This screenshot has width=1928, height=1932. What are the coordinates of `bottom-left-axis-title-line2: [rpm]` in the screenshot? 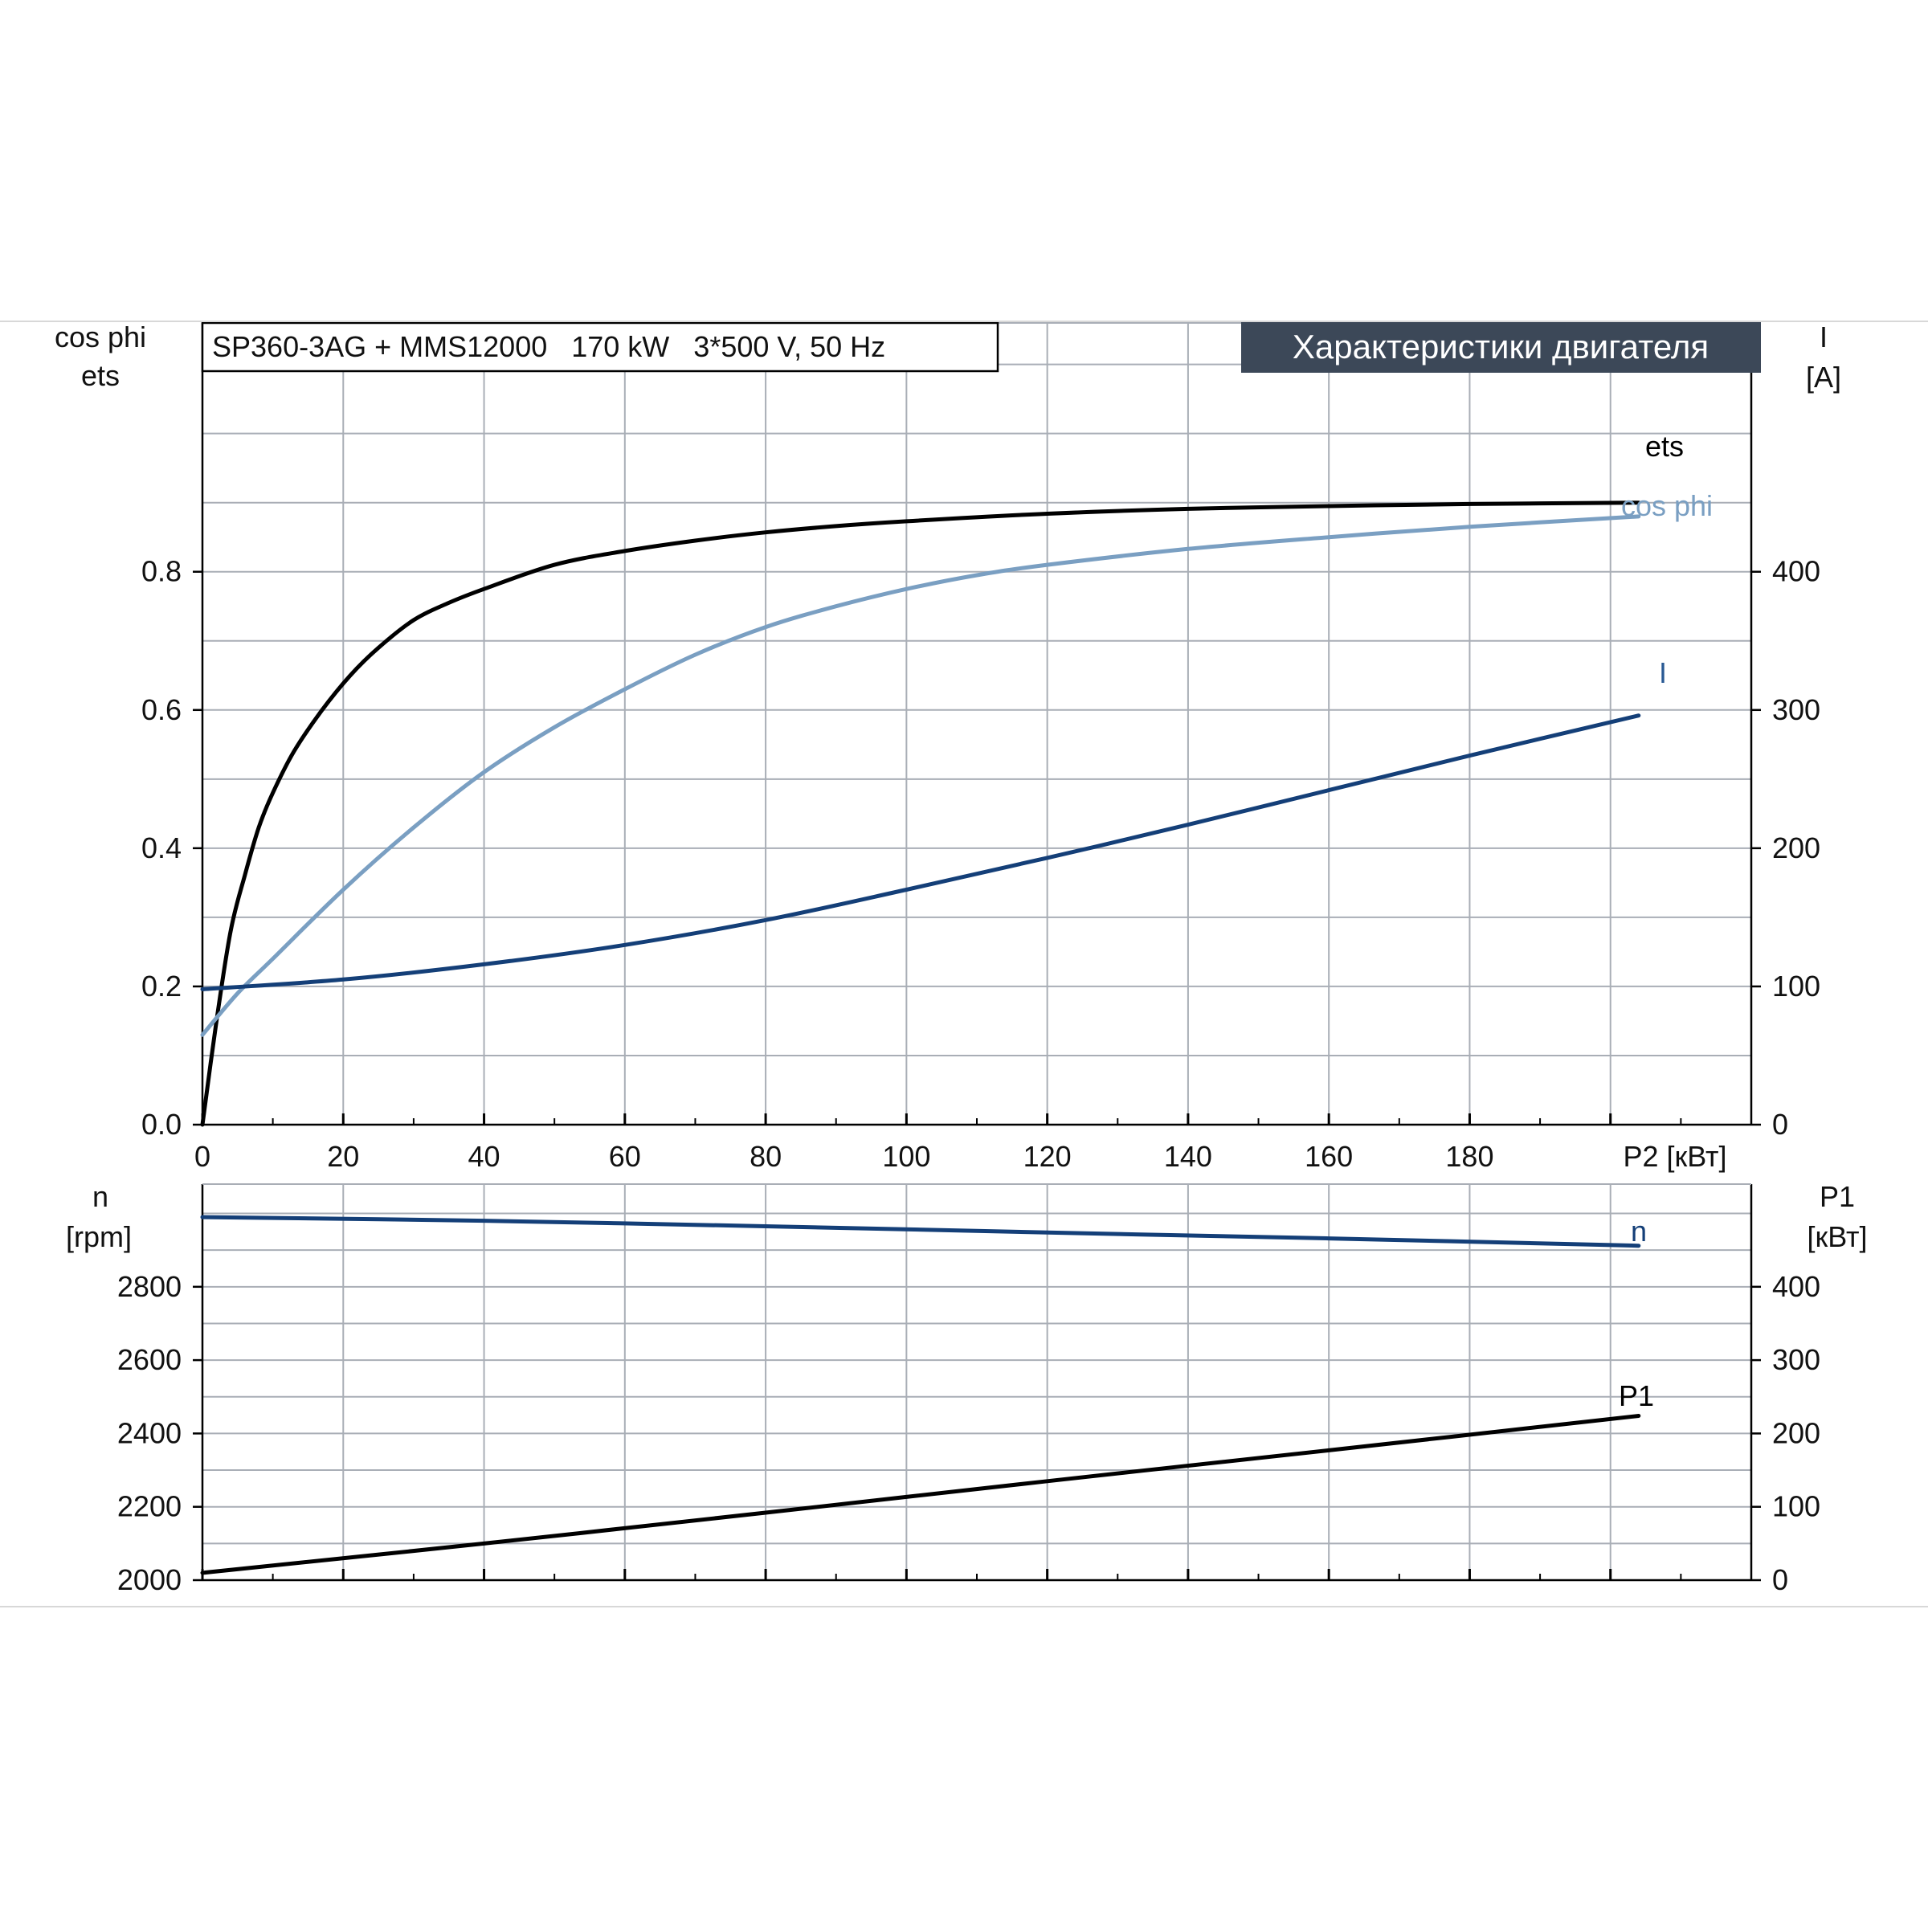 It's located at (99, 1237).